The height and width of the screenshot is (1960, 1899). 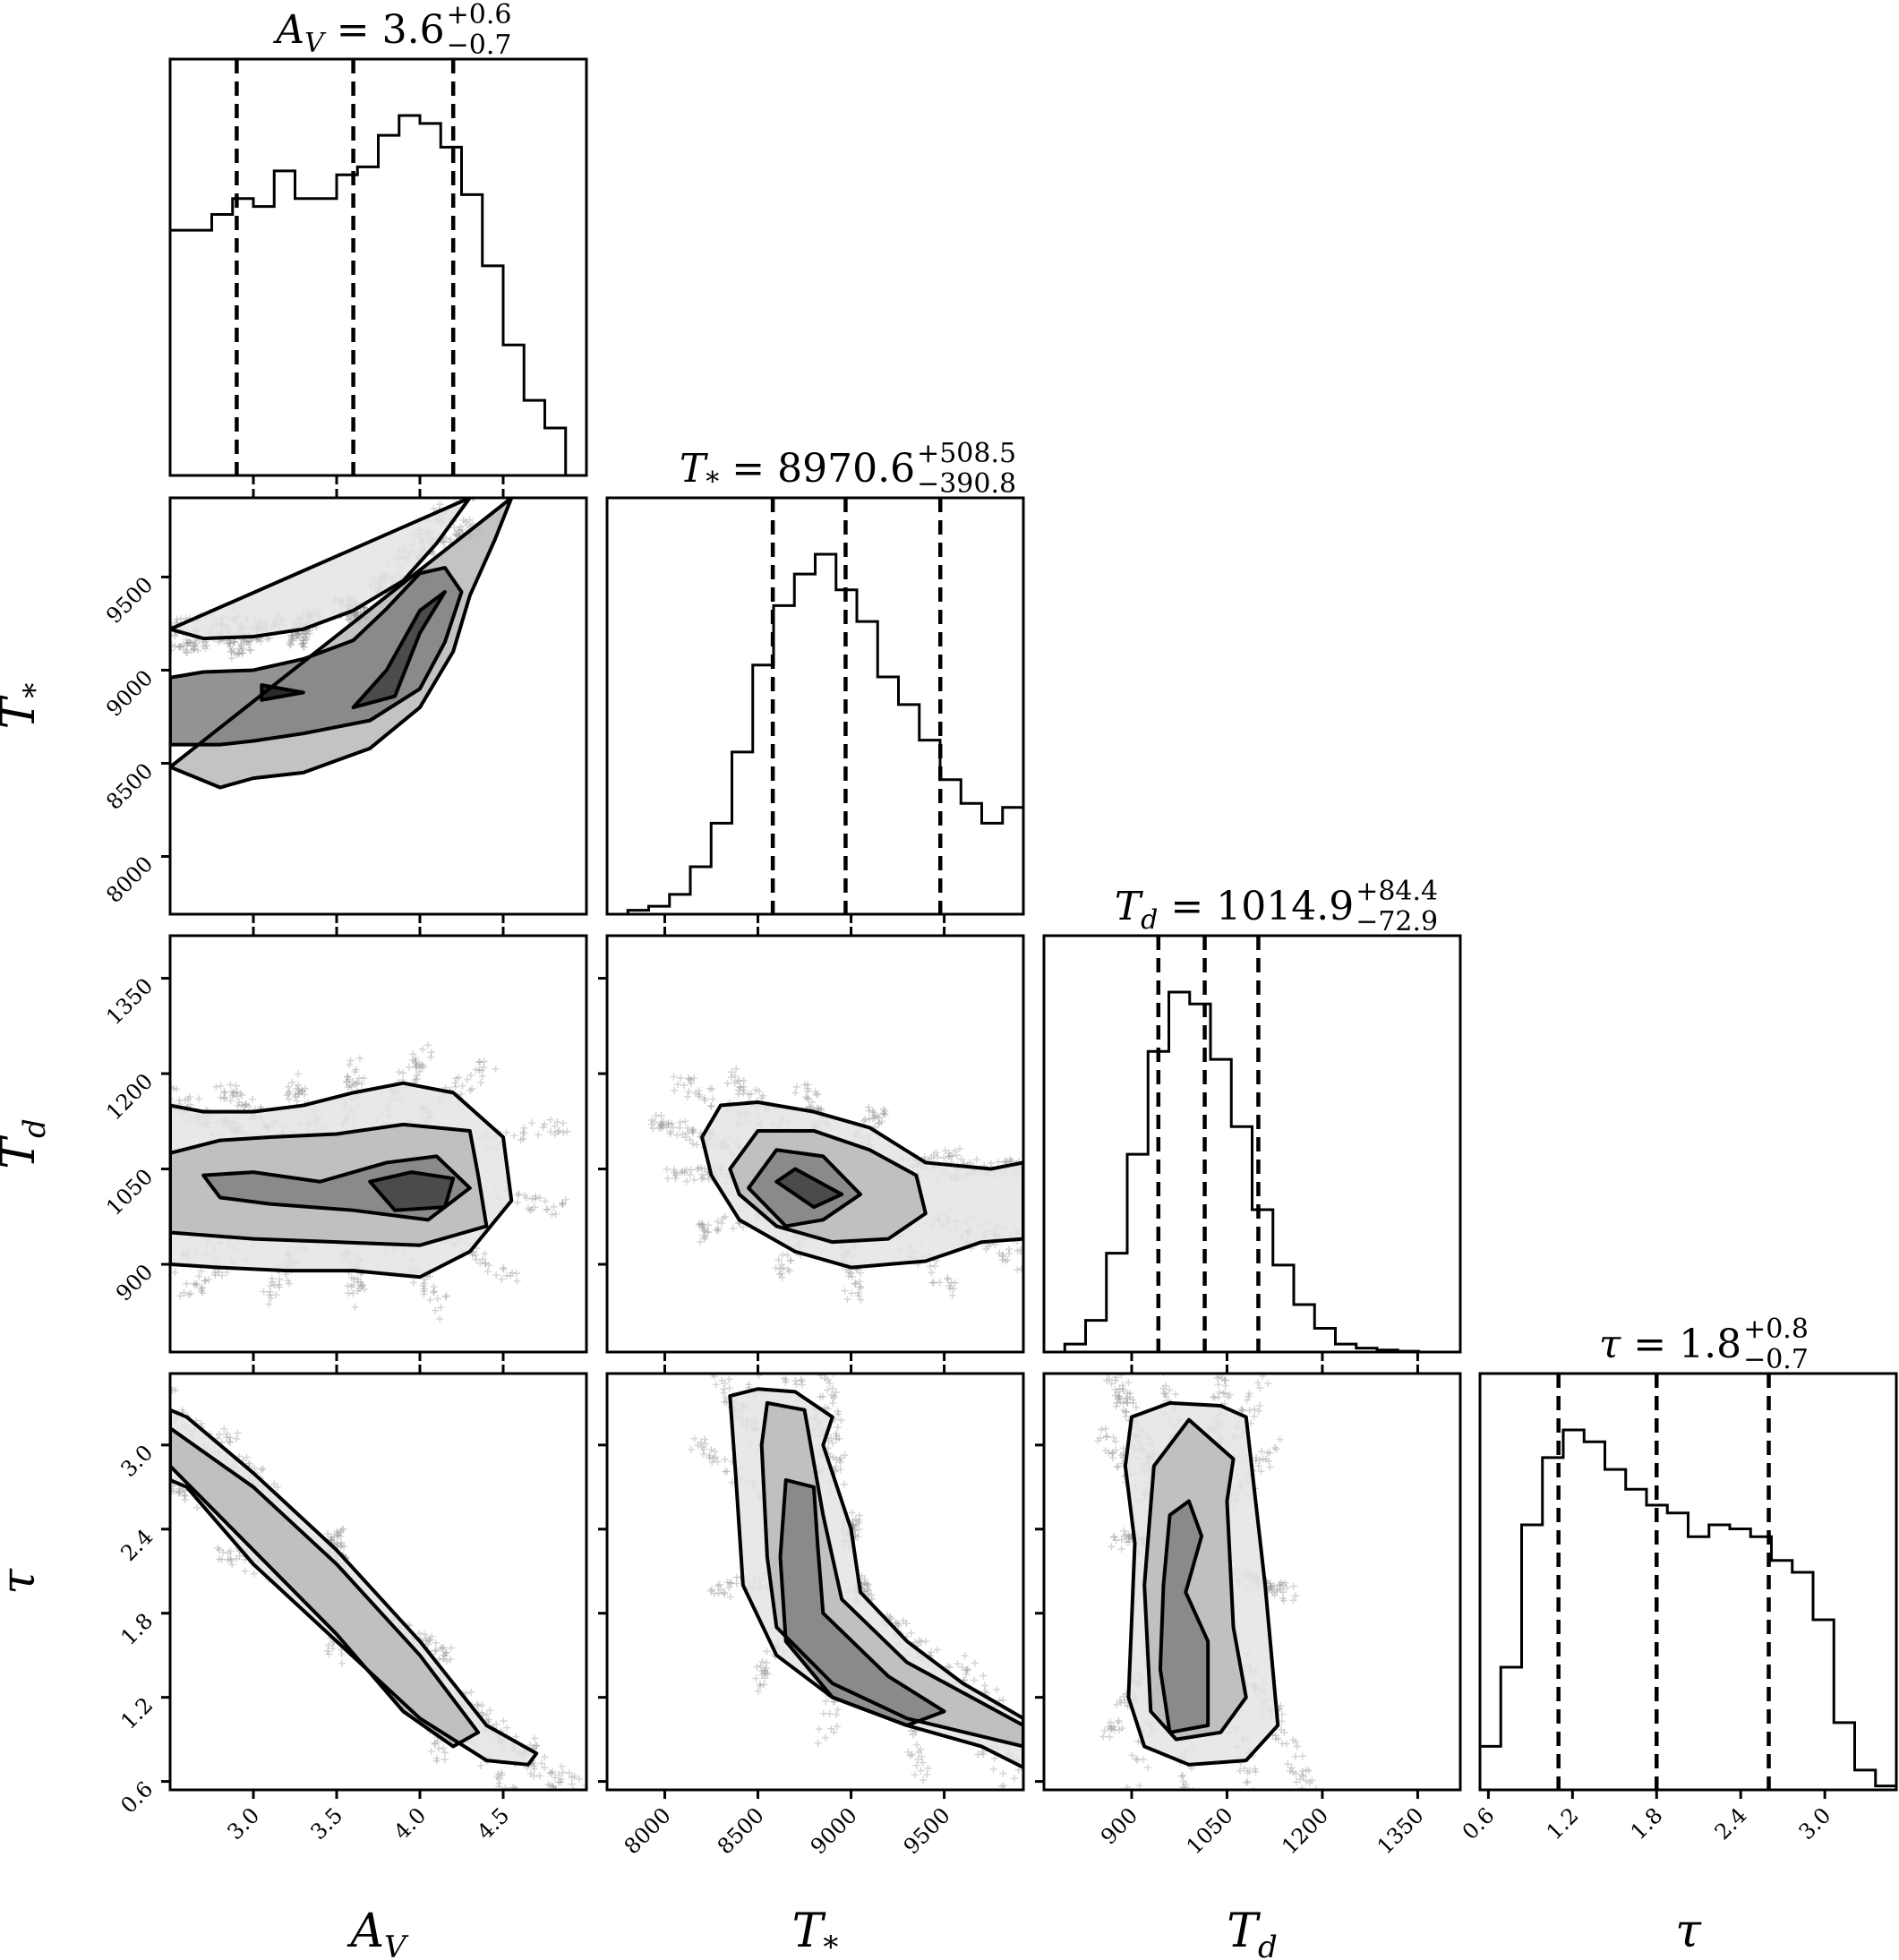 I want to click on y-axis-label-tau: τ, so click(x=23, y=1581).